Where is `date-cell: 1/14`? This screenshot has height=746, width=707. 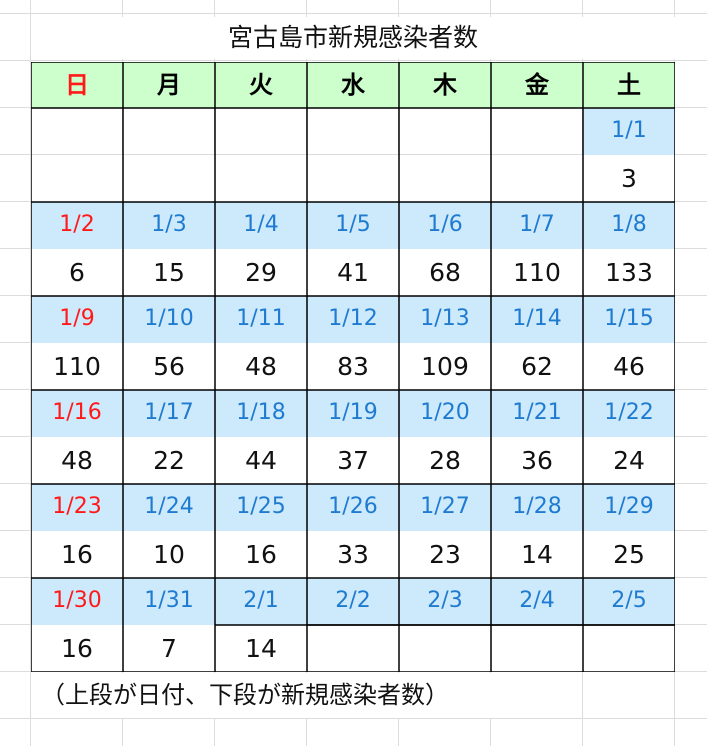
date-cell: 1/14 is located at coordinates (537, 319).